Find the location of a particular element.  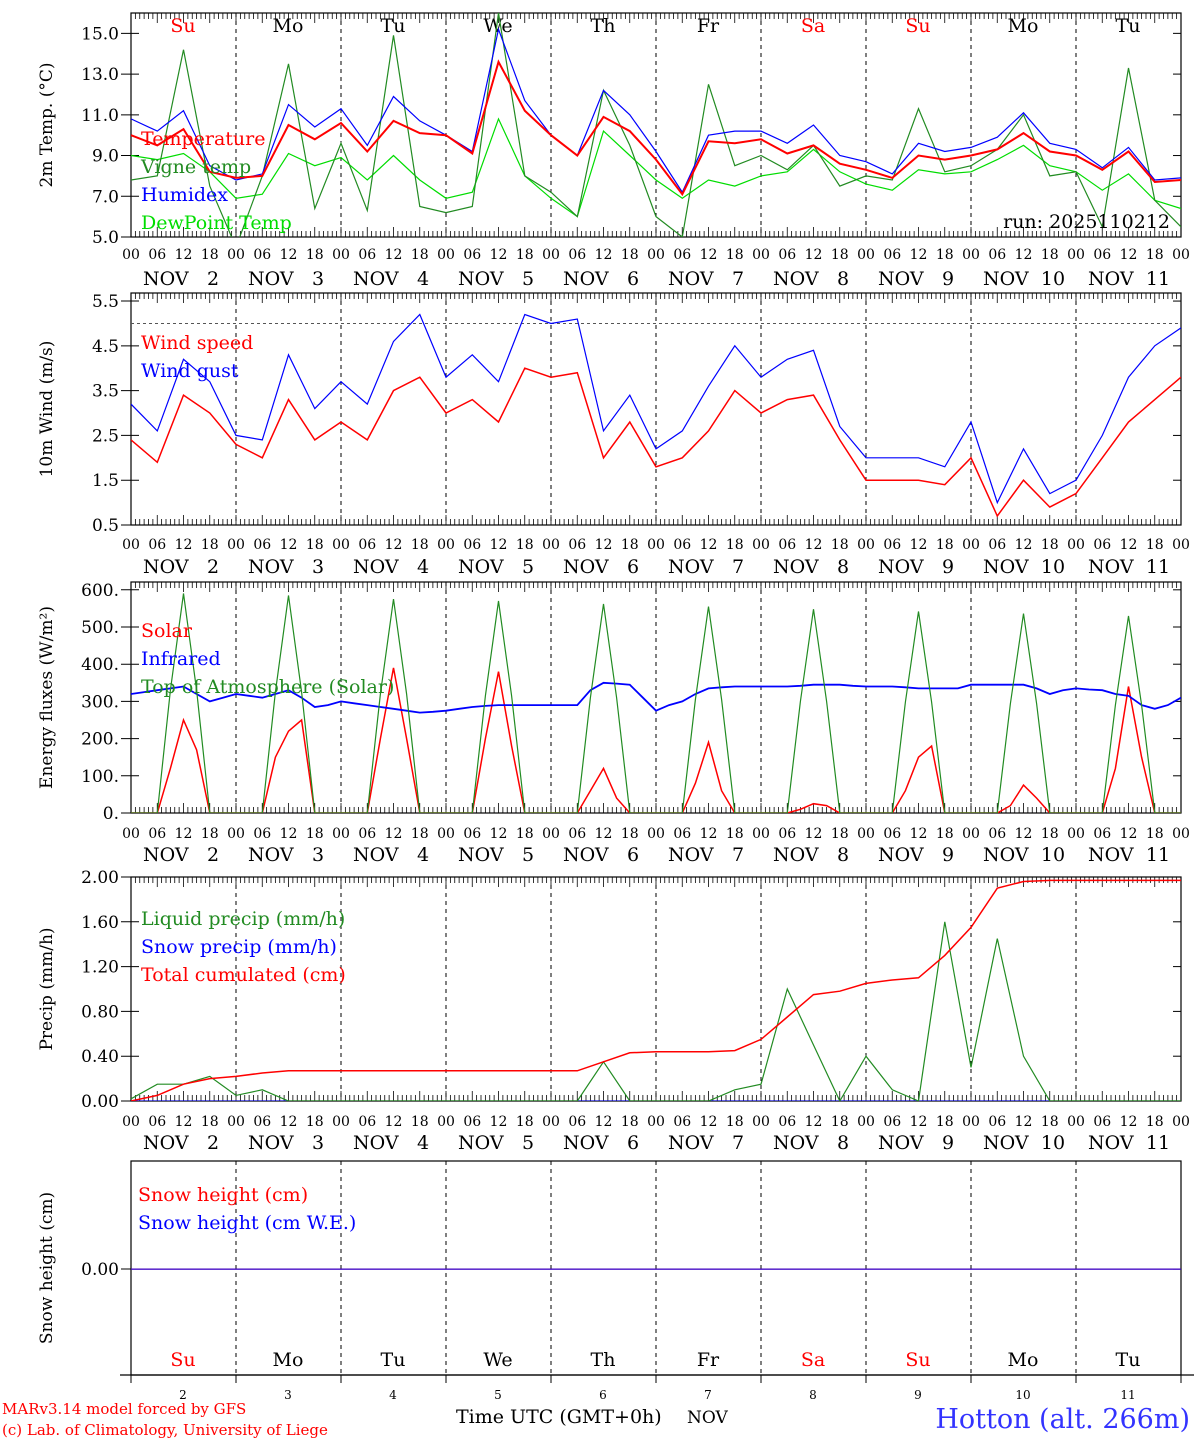

y-axis-label: Snow height (cm) is located at coordinates (47, 1268).